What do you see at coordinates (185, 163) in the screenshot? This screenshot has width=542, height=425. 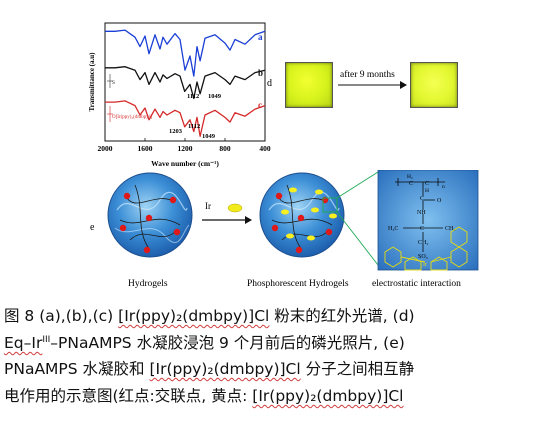 I see `x-axis-label: Wave number (cm⁻¹)` at bounding box center [185, 163].